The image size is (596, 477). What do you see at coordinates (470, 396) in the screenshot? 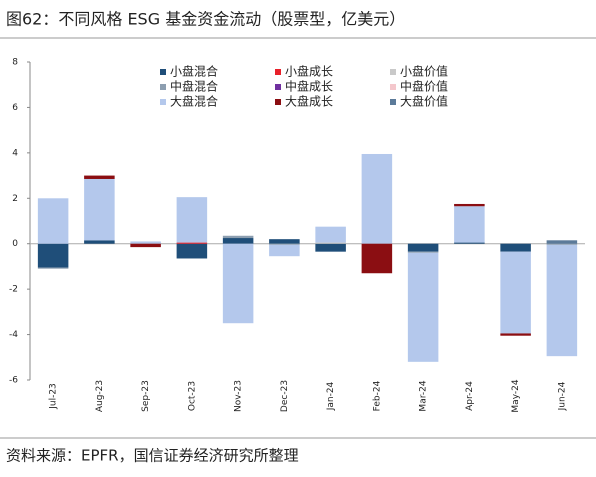
I see `x-tick-label: Apr-24` at bounding box center [470, 396].